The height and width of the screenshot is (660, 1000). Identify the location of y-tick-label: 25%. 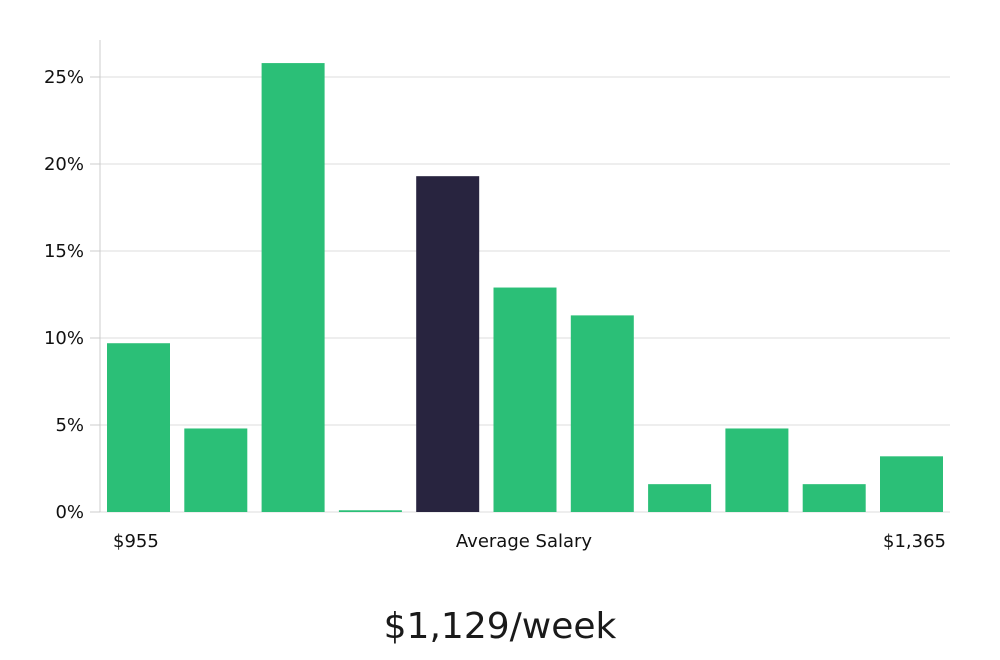
(64, 77).